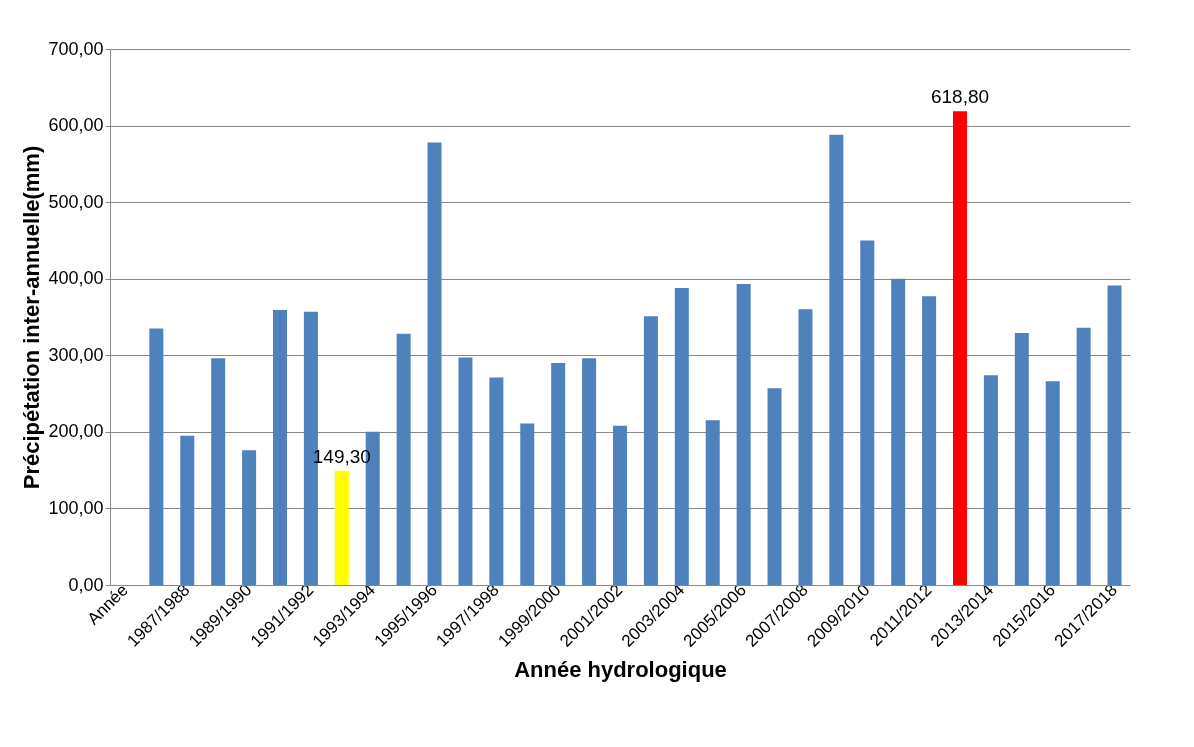 The image size is (1194, 747). What do you see at coordinates (76, 507) in the screenshot?
I see `y-tick-label: 100,00` at bounding box center [76, 507].